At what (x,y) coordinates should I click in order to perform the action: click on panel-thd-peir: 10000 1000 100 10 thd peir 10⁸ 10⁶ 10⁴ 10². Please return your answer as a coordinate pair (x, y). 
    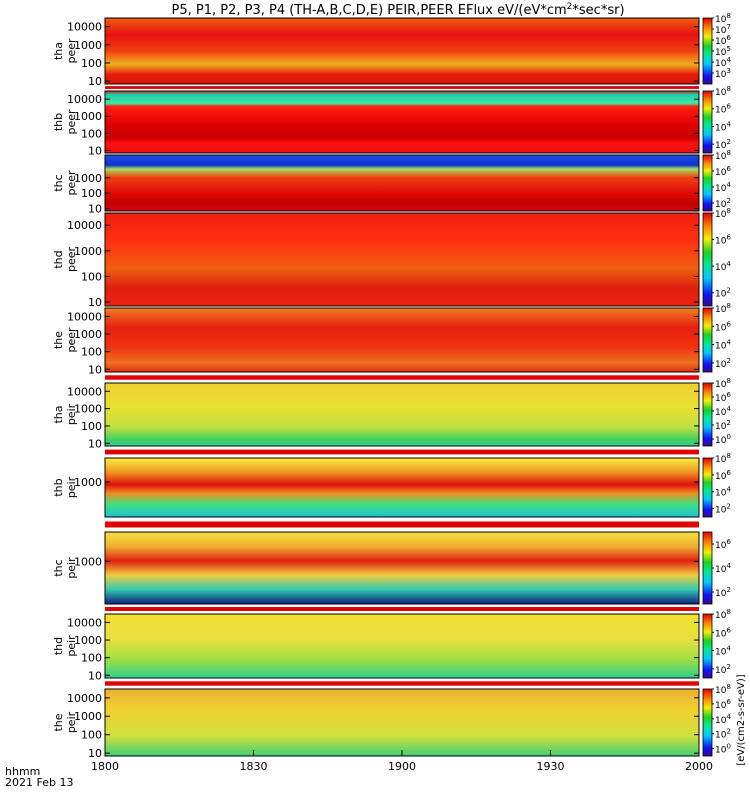
    Looking at the image, I should click on (391, 645).